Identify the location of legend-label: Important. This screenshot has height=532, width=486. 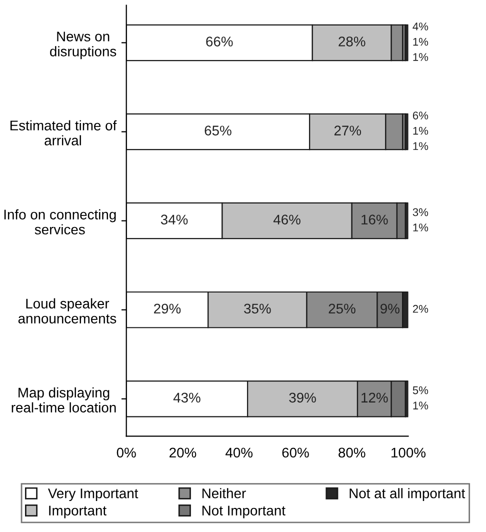
(77, 512).